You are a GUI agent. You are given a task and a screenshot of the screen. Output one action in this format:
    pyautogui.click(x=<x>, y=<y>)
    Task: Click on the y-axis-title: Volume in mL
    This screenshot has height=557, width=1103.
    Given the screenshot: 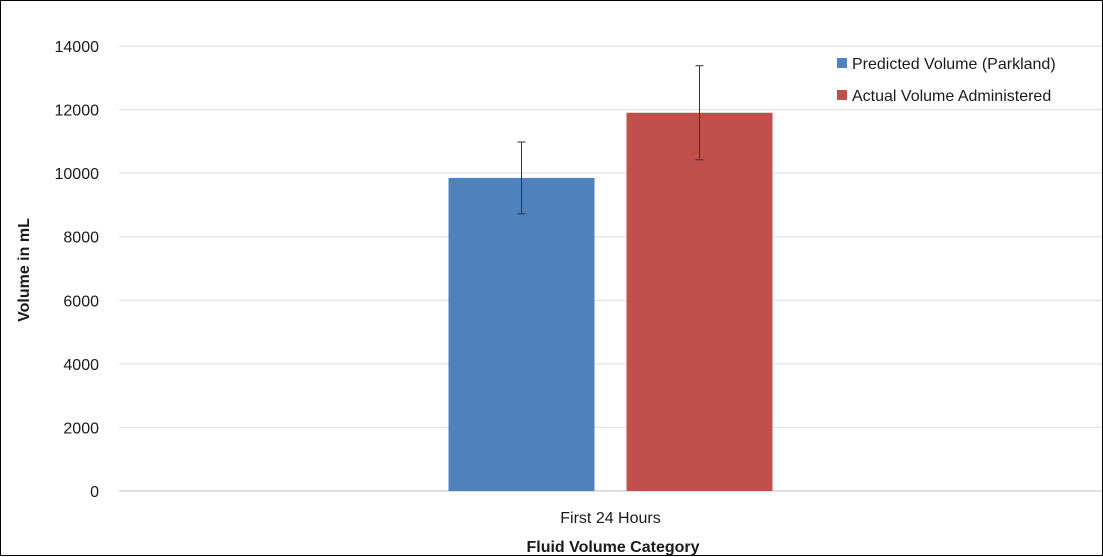 What is the action you would take?
    pyautogui.click(x=24, y=270)
    